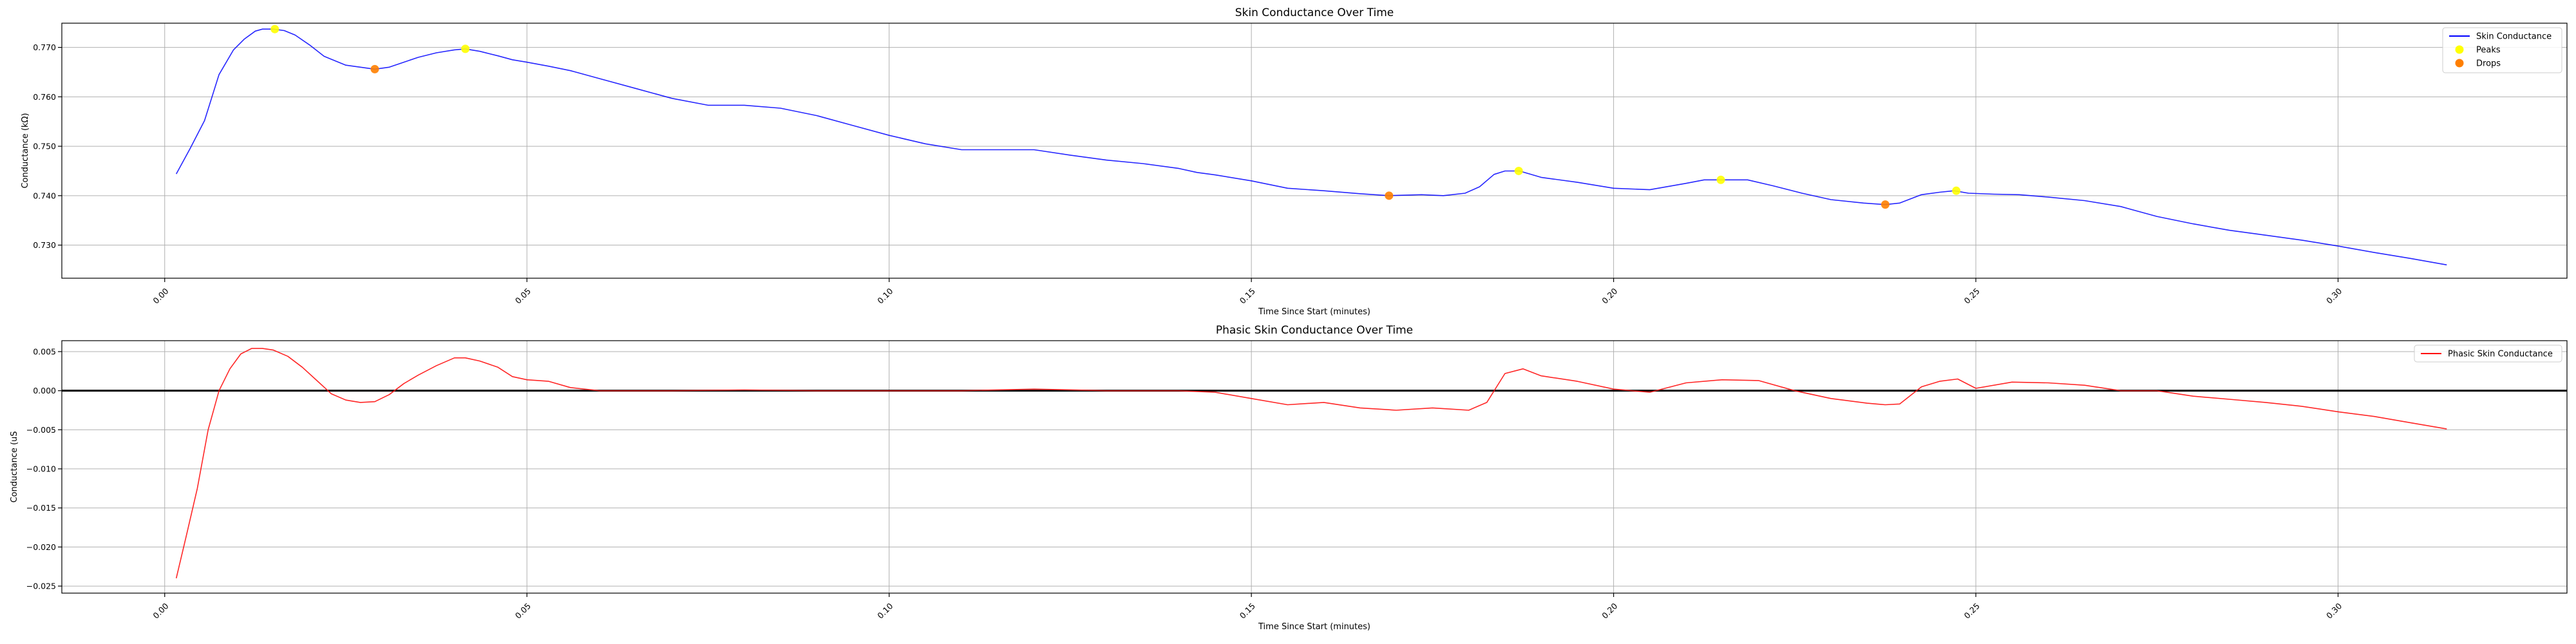 The image size is (2576, 644). Describe the element at coordinates (2489, 50) in the screenshot. I see `legend-label: Peaks` at that location.